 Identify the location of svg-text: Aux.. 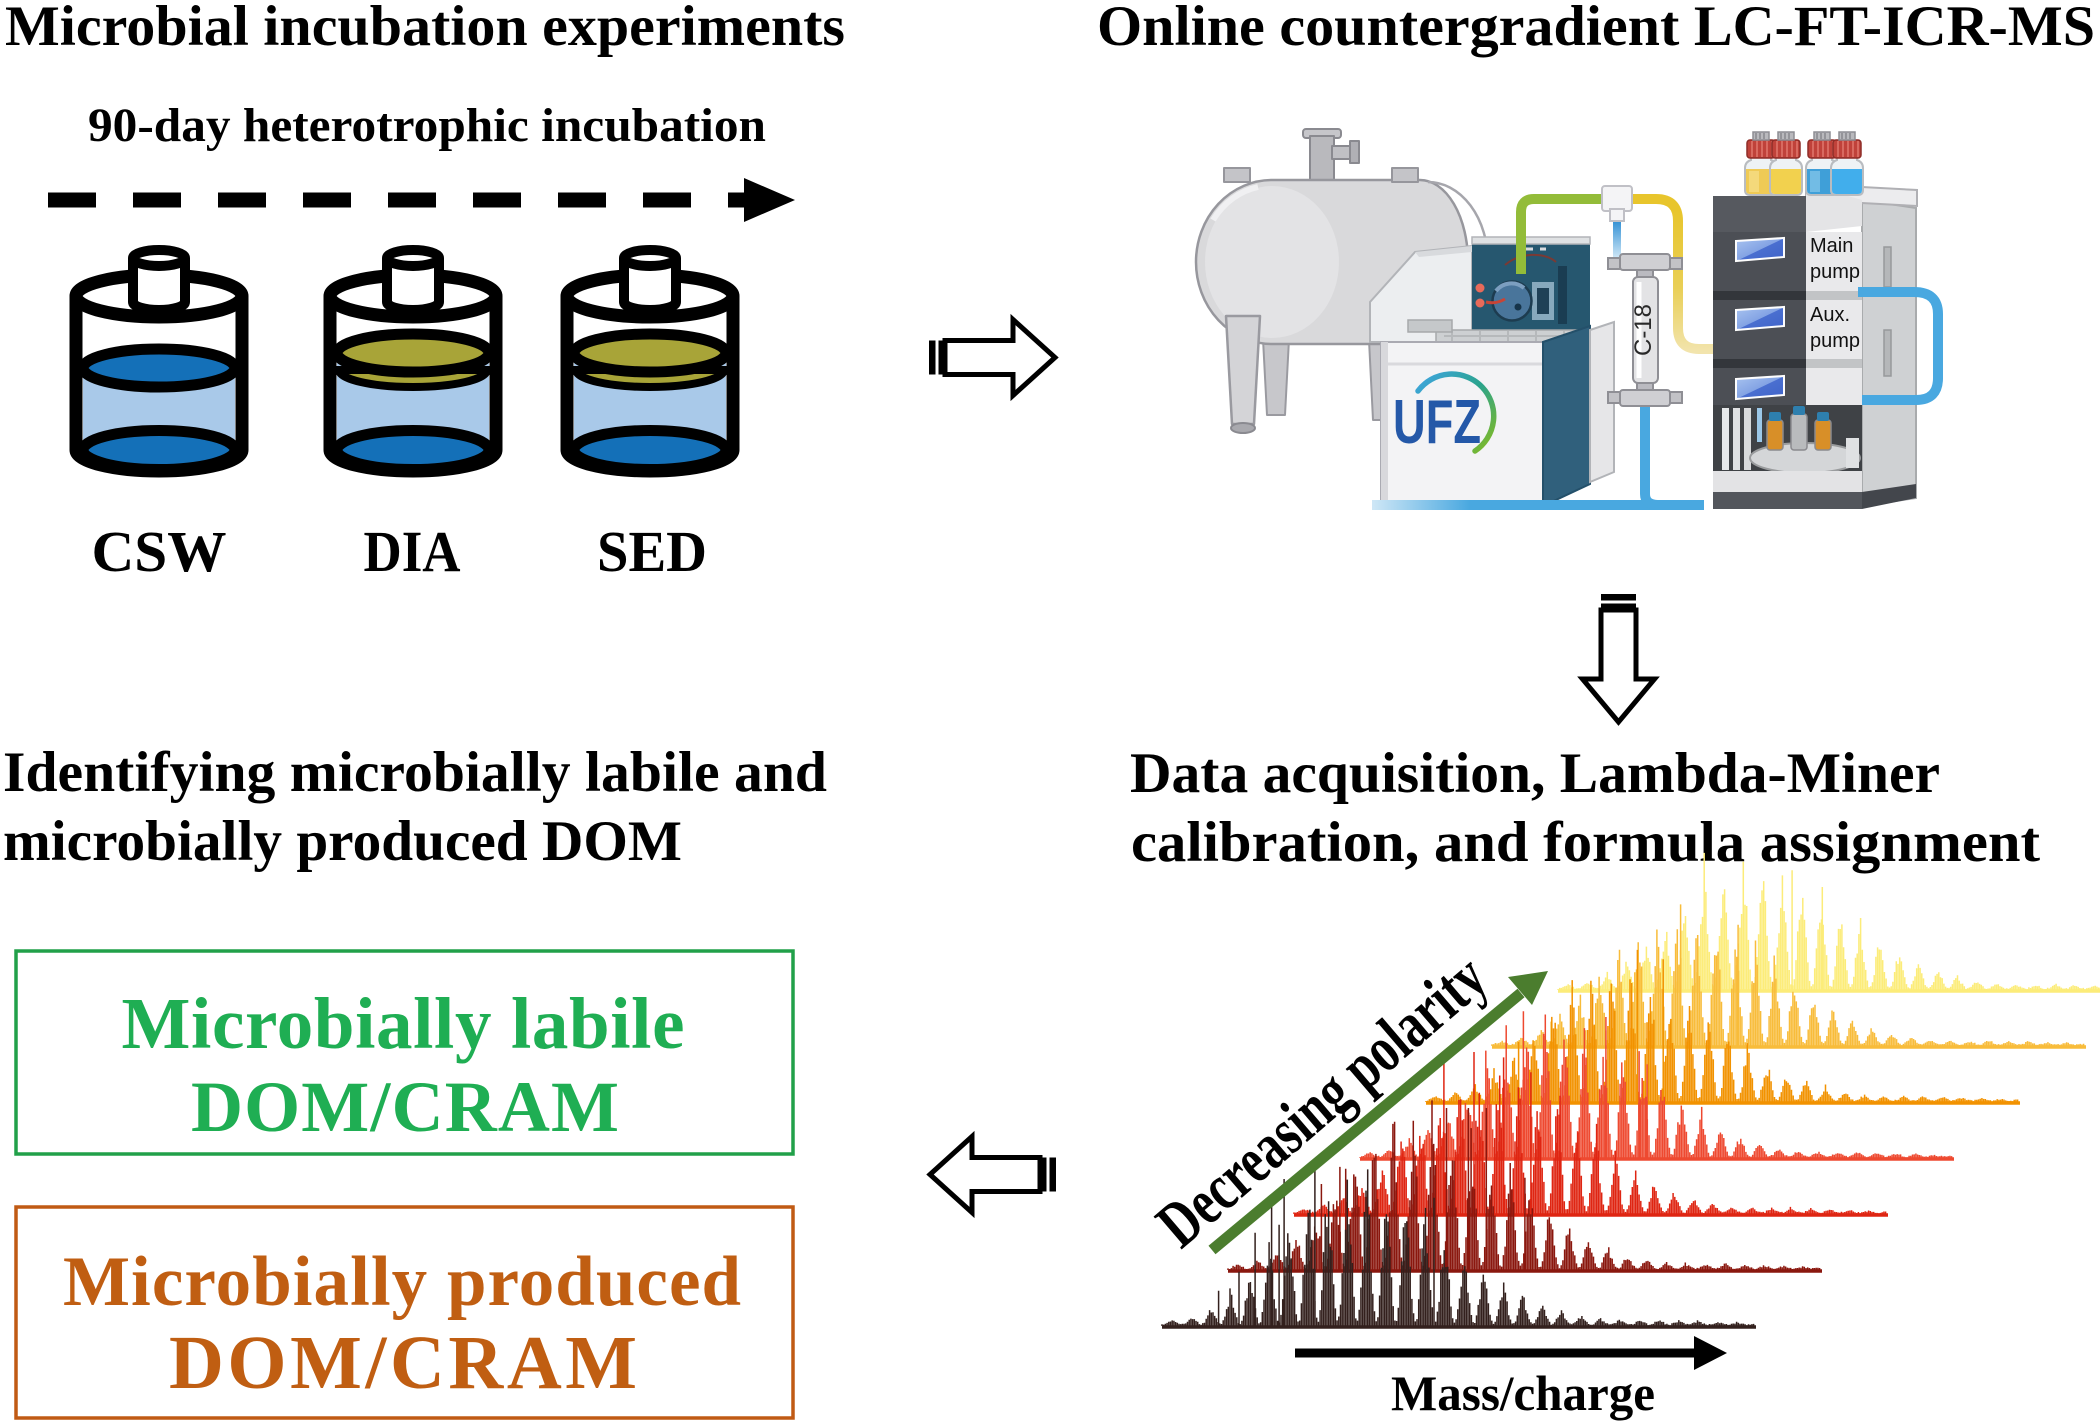
(1830, 315).